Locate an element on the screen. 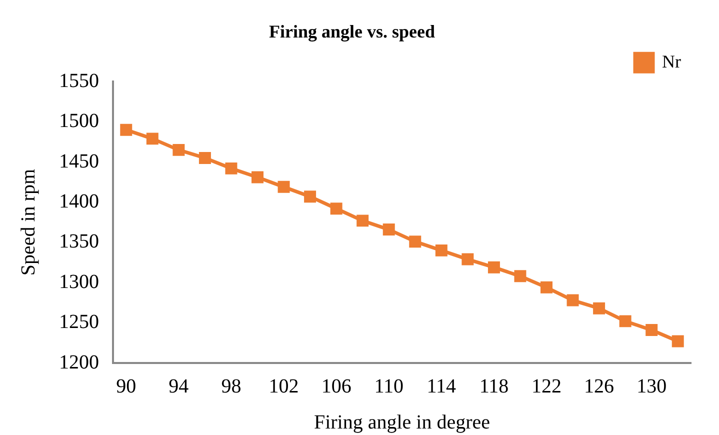 This screenshot has height=435, width=719. x-tick-label: 118 is located at coordinates (494, 386).